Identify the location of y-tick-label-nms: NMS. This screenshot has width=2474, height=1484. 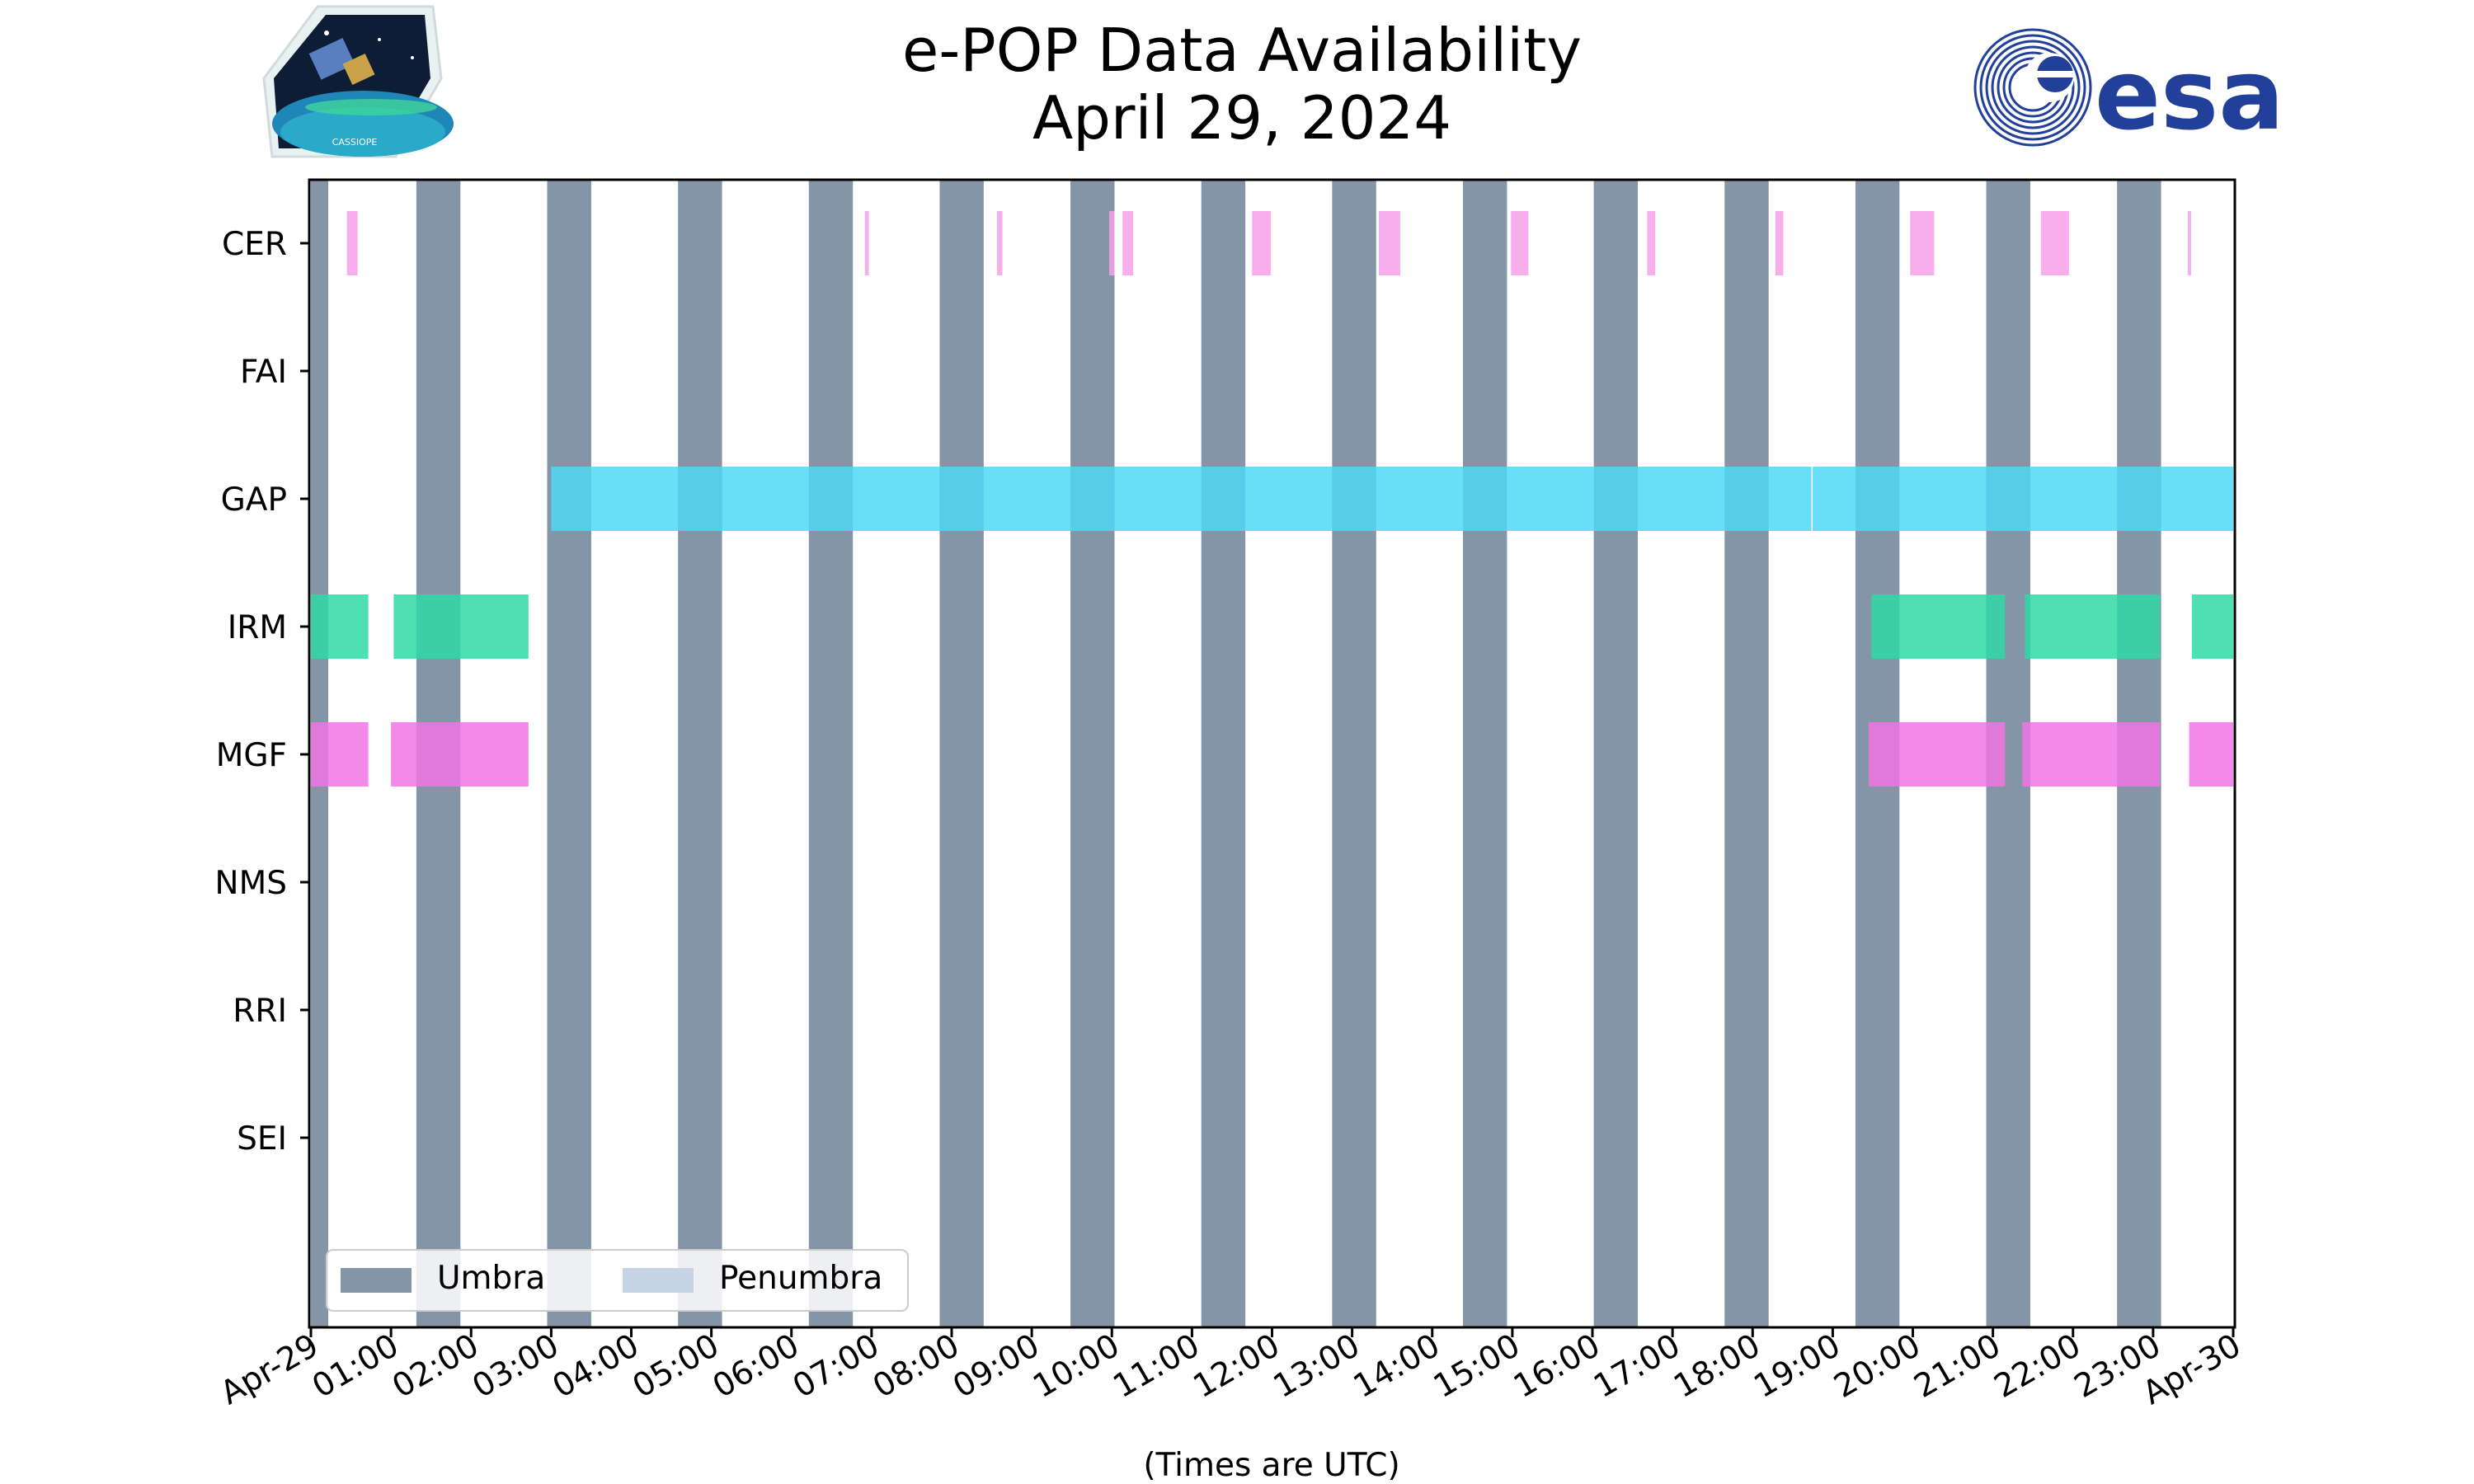
(250, 883).